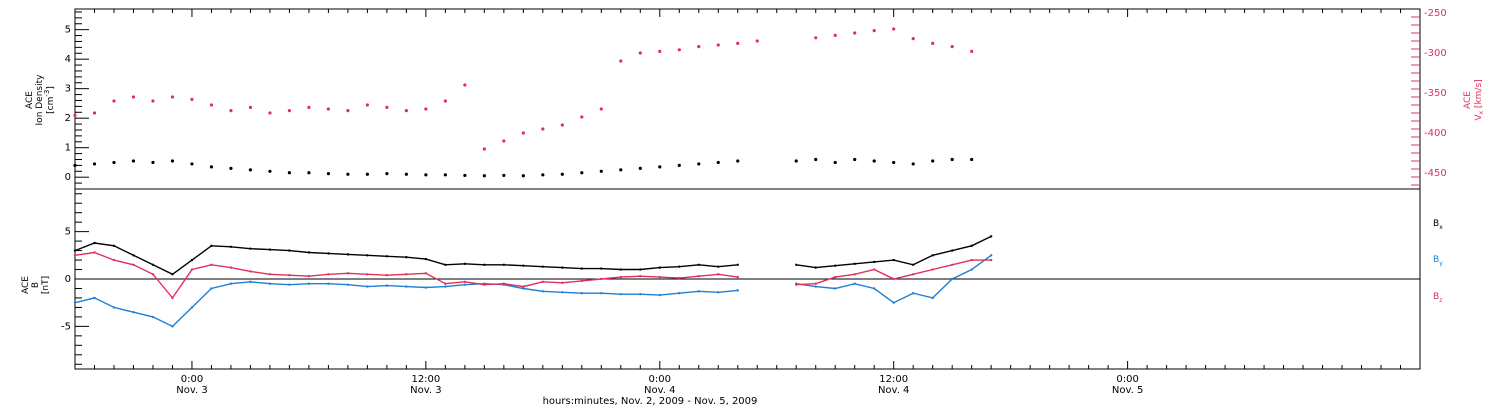  What do you see at coordinates (659, 390) in the screenshot?
I see `date-tick-label: Nov. 4` at bounding box center [659, 390].